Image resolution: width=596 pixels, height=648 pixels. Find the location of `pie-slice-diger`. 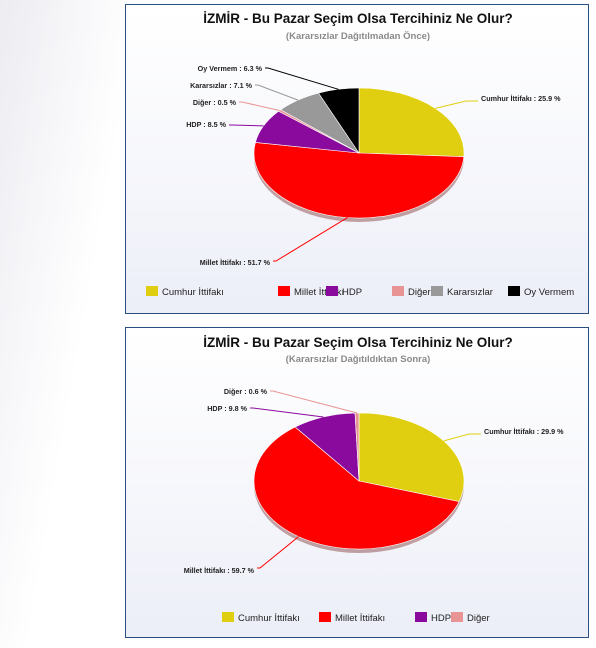

pie-slice-diger is located at coordinates (357, 447).